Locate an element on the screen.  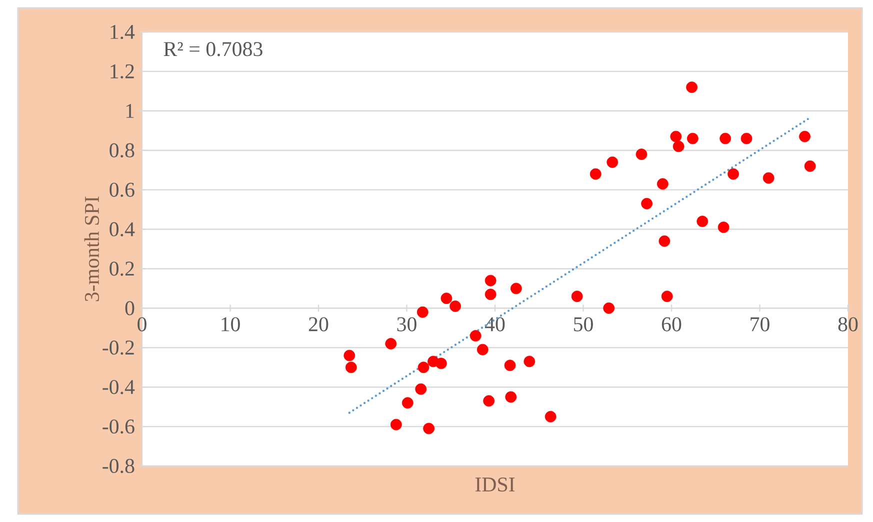
x-tick-label: 40 is located at coordinates (494, 324).